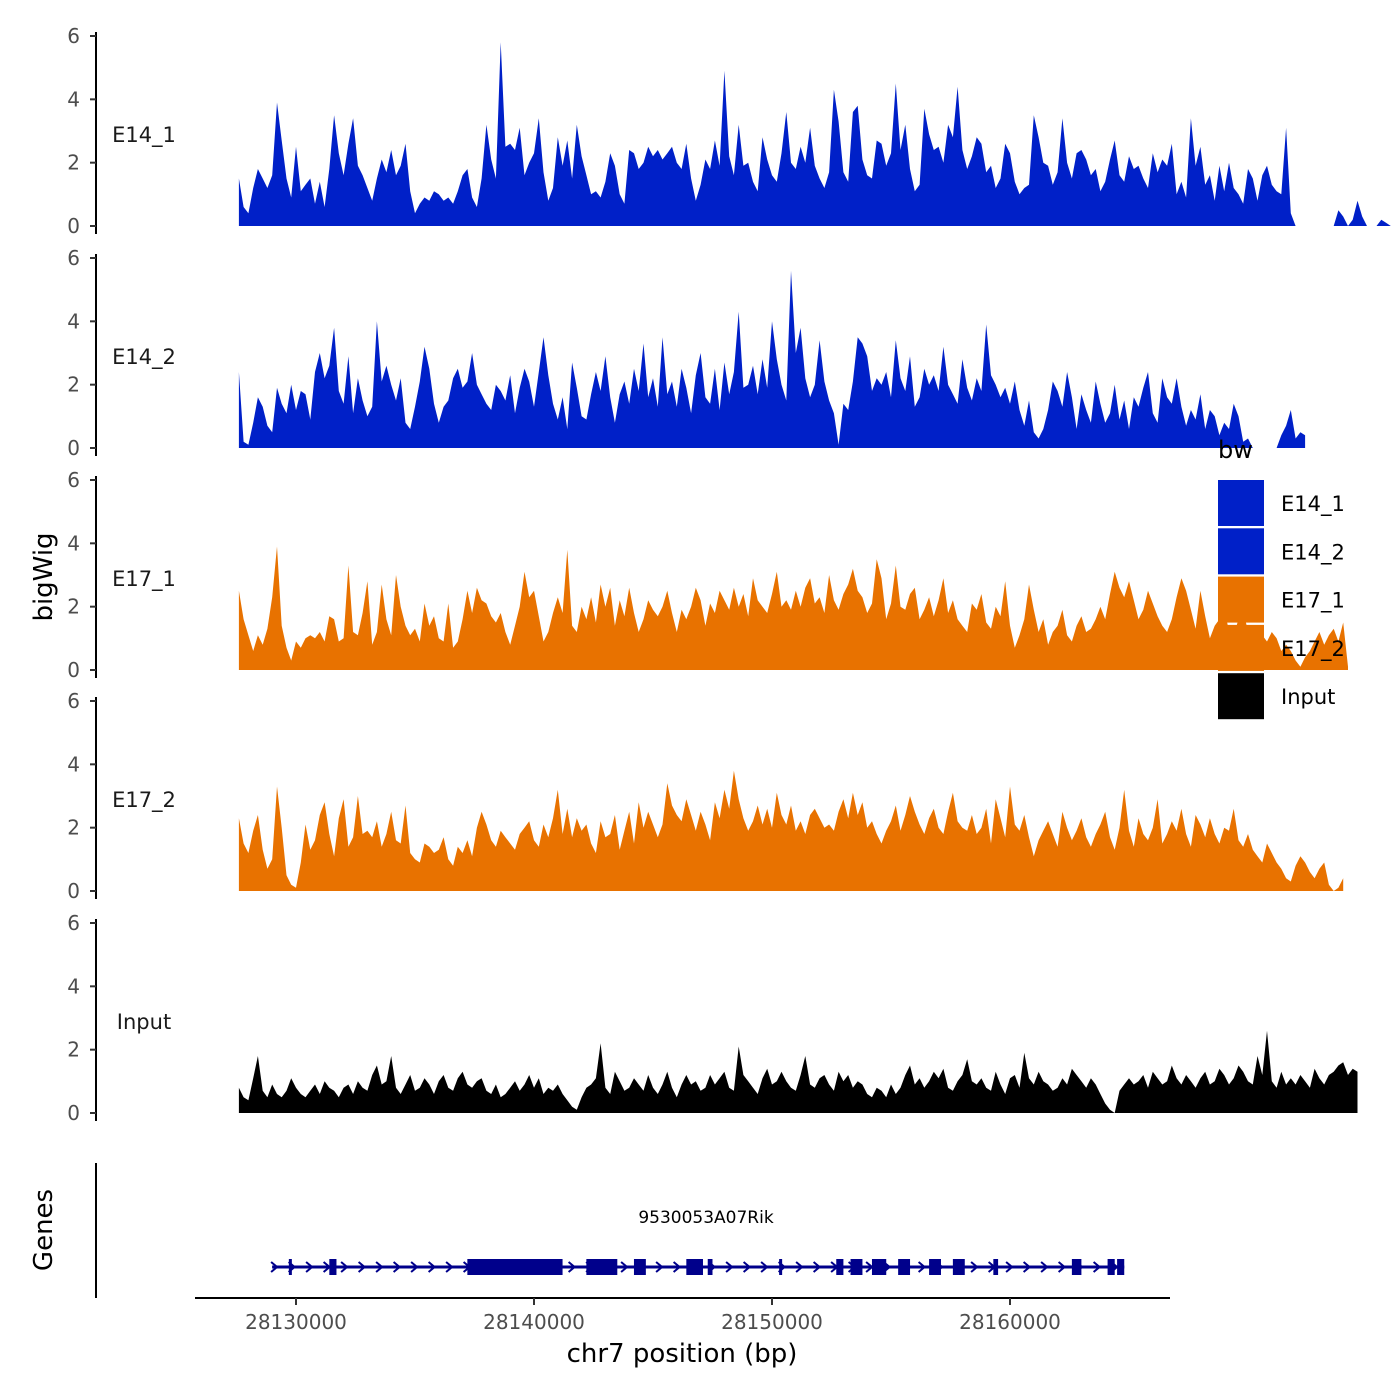  I want to click on legend-swatch-input, so click(1241, 696).